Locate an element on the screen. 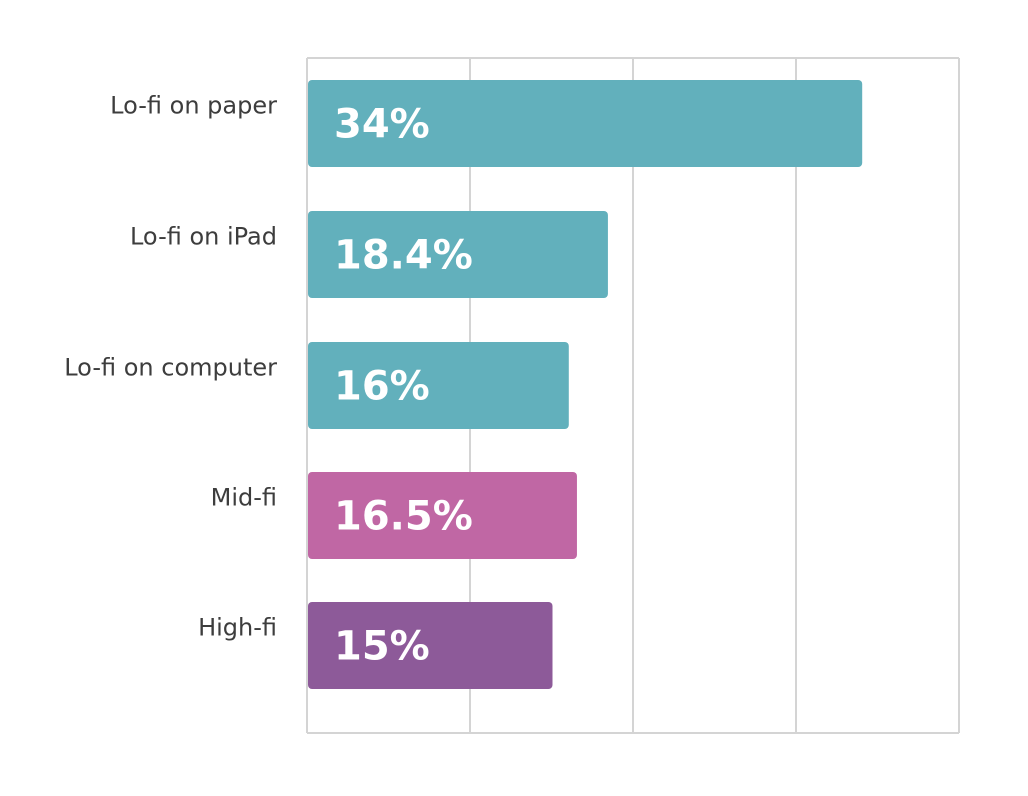  category-label: Lo-fi on iPad is located at coordinates (203, 237).